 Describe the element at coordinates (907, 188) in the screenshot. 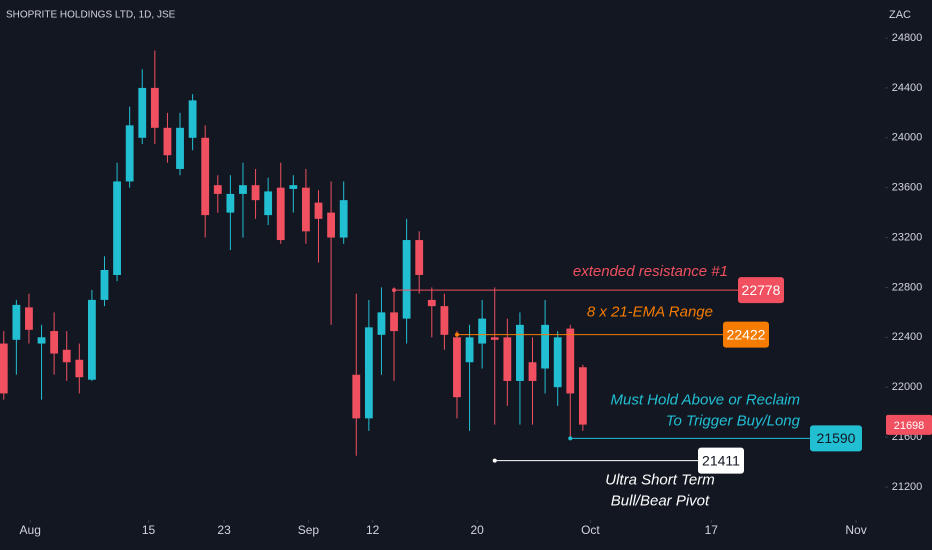

I see `y-tick-label: 23600` at that location.